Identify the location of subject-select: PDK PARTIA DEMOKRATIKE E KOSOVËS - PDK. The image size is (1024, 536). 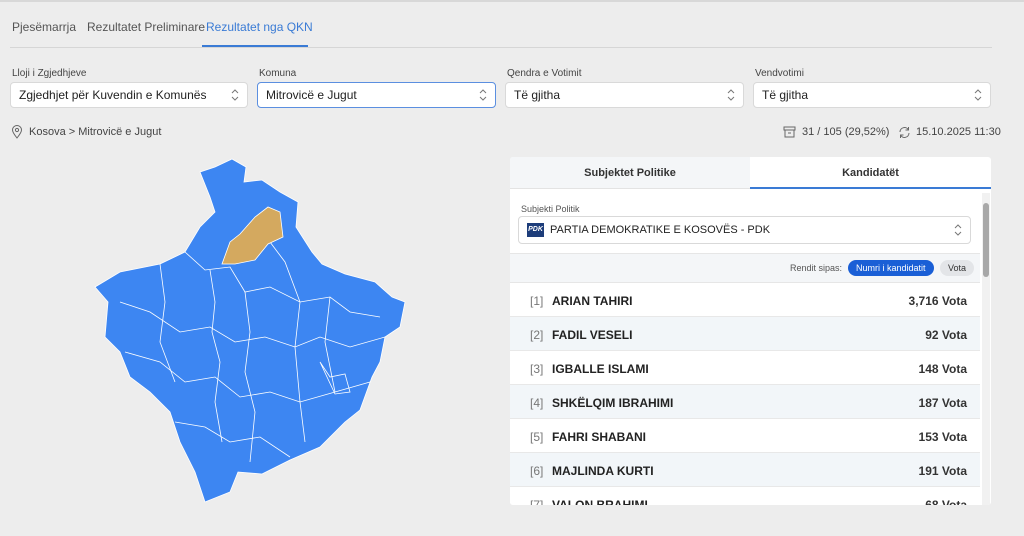
(744, 230).